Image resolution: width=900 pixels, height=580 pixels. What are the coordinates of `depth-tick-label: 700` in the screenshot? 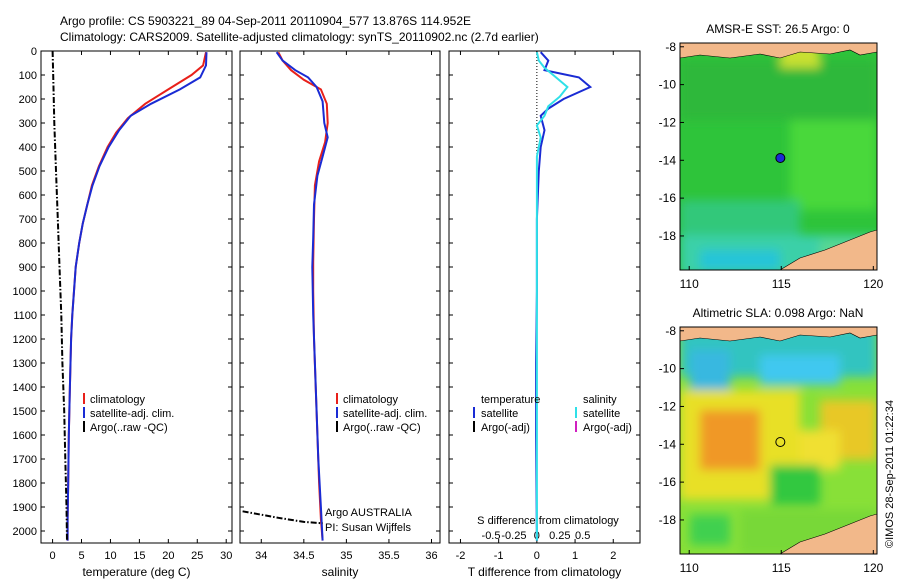 It's located at (28, 220).